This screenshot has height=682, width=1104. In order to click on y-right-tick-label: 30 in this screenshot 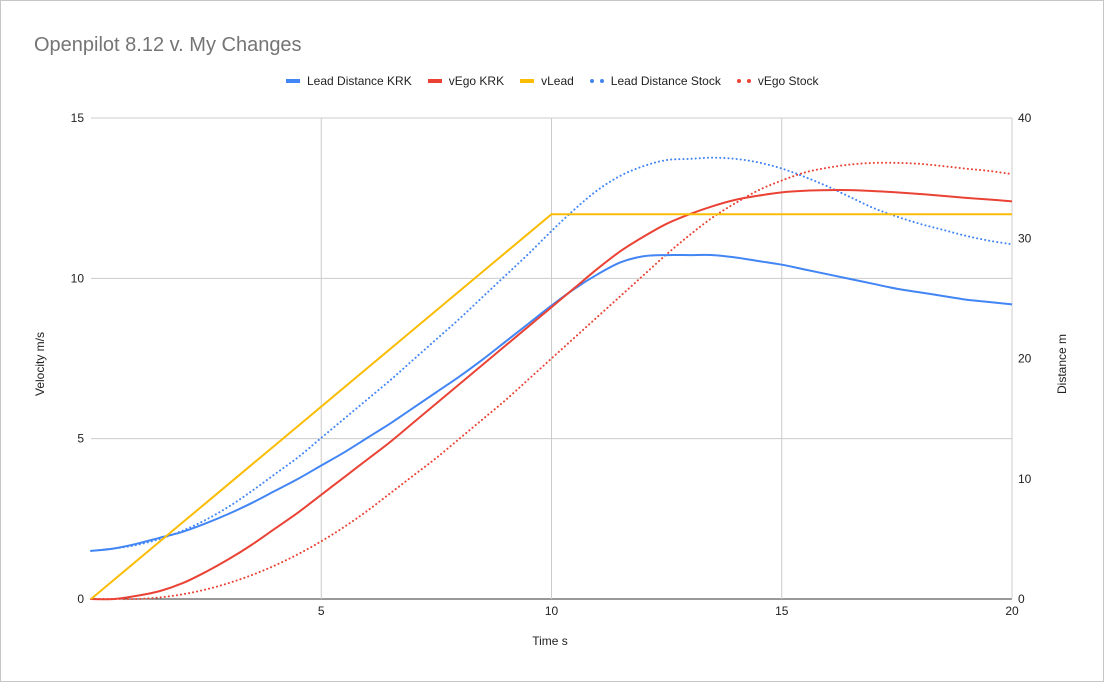, I will do `click(1025, 238)`.